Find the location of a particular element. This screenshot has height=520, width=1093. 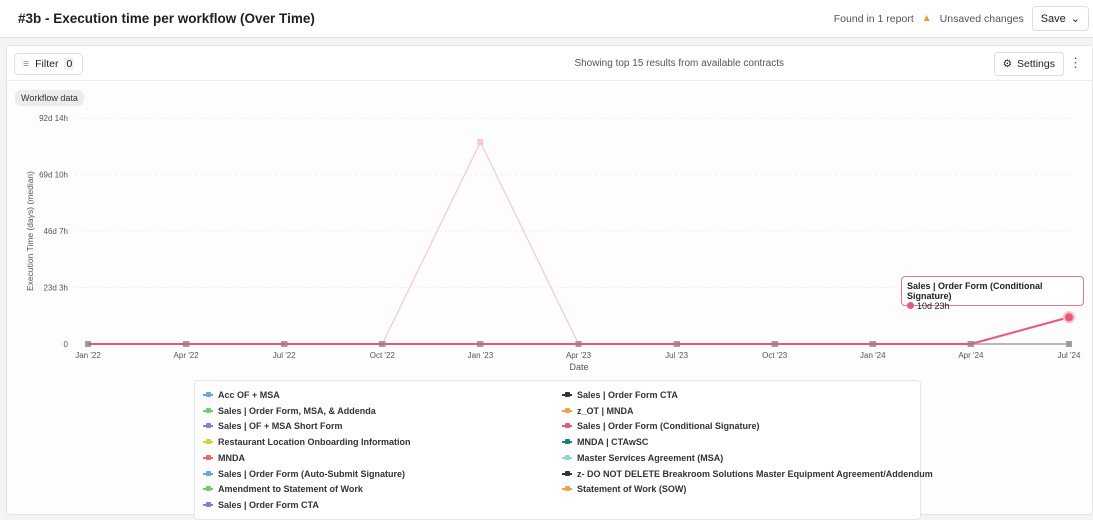

found-in-report-link: Found in 1 report is located at coordinates (873, 18).